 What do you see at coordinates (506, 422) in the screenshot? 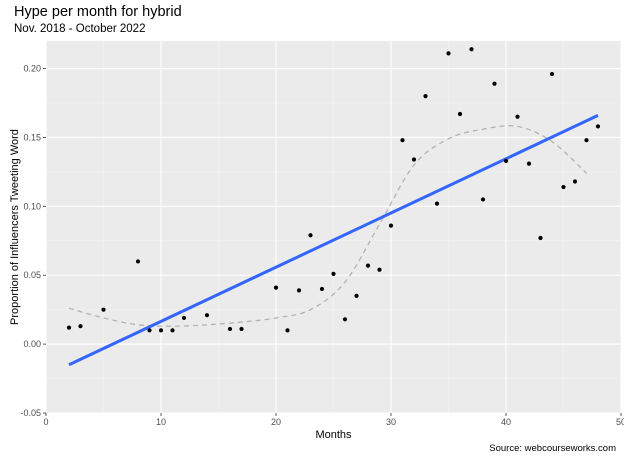
I see `x-tick-label: 40` at bounding box center [506, 422].